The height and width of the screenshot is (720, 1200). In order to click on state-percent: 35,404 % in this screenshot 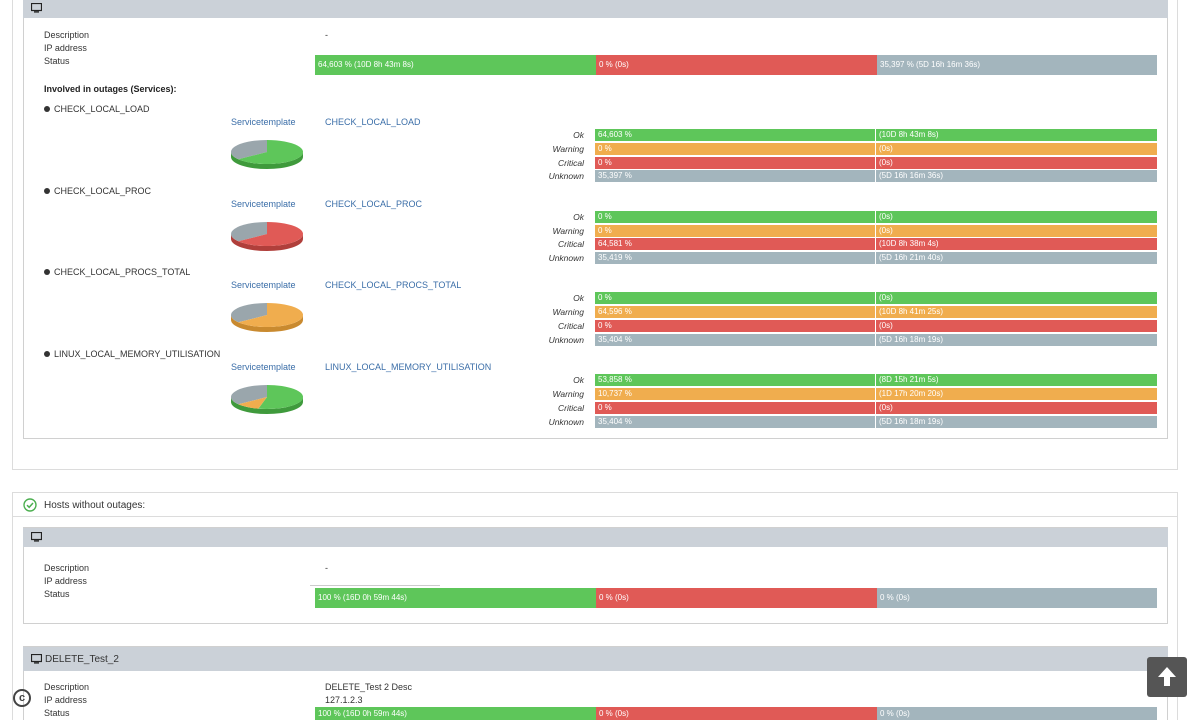, I will do `click(735, 339)`.